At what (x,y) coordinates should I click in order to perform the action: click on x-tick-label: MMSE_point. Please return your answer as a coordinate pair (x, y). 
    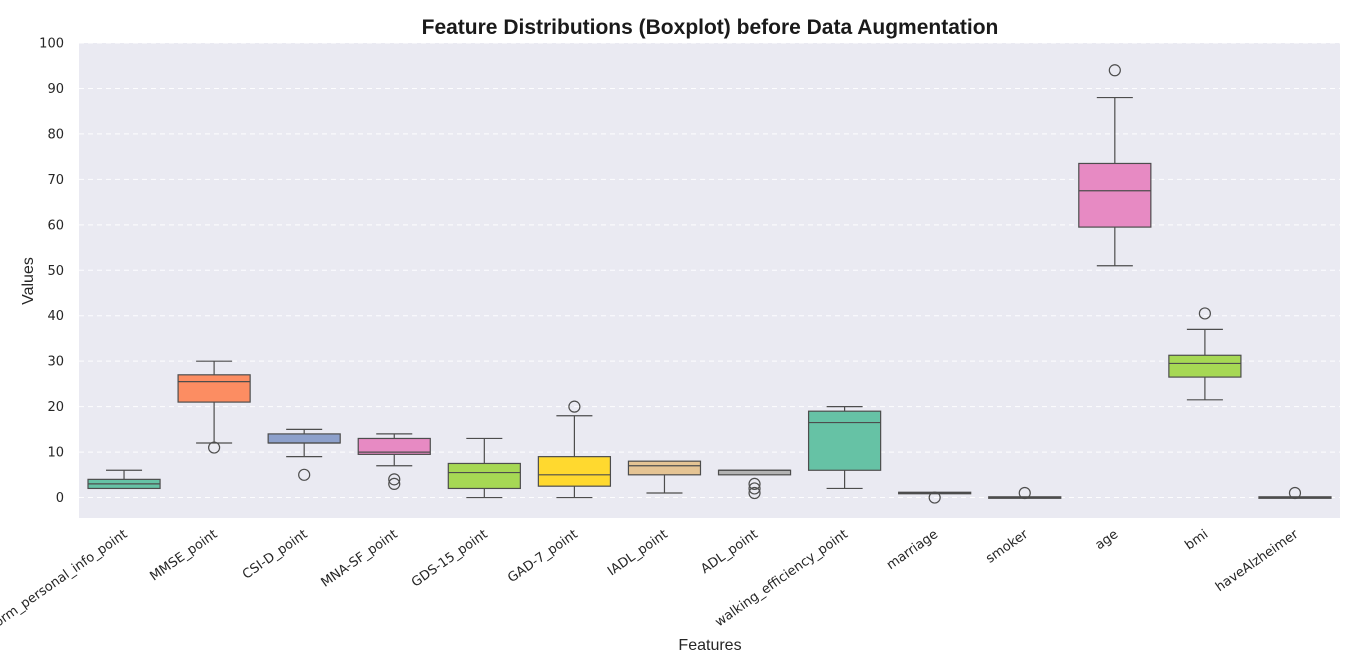
    Looking at the image, I should click on (183, 555).